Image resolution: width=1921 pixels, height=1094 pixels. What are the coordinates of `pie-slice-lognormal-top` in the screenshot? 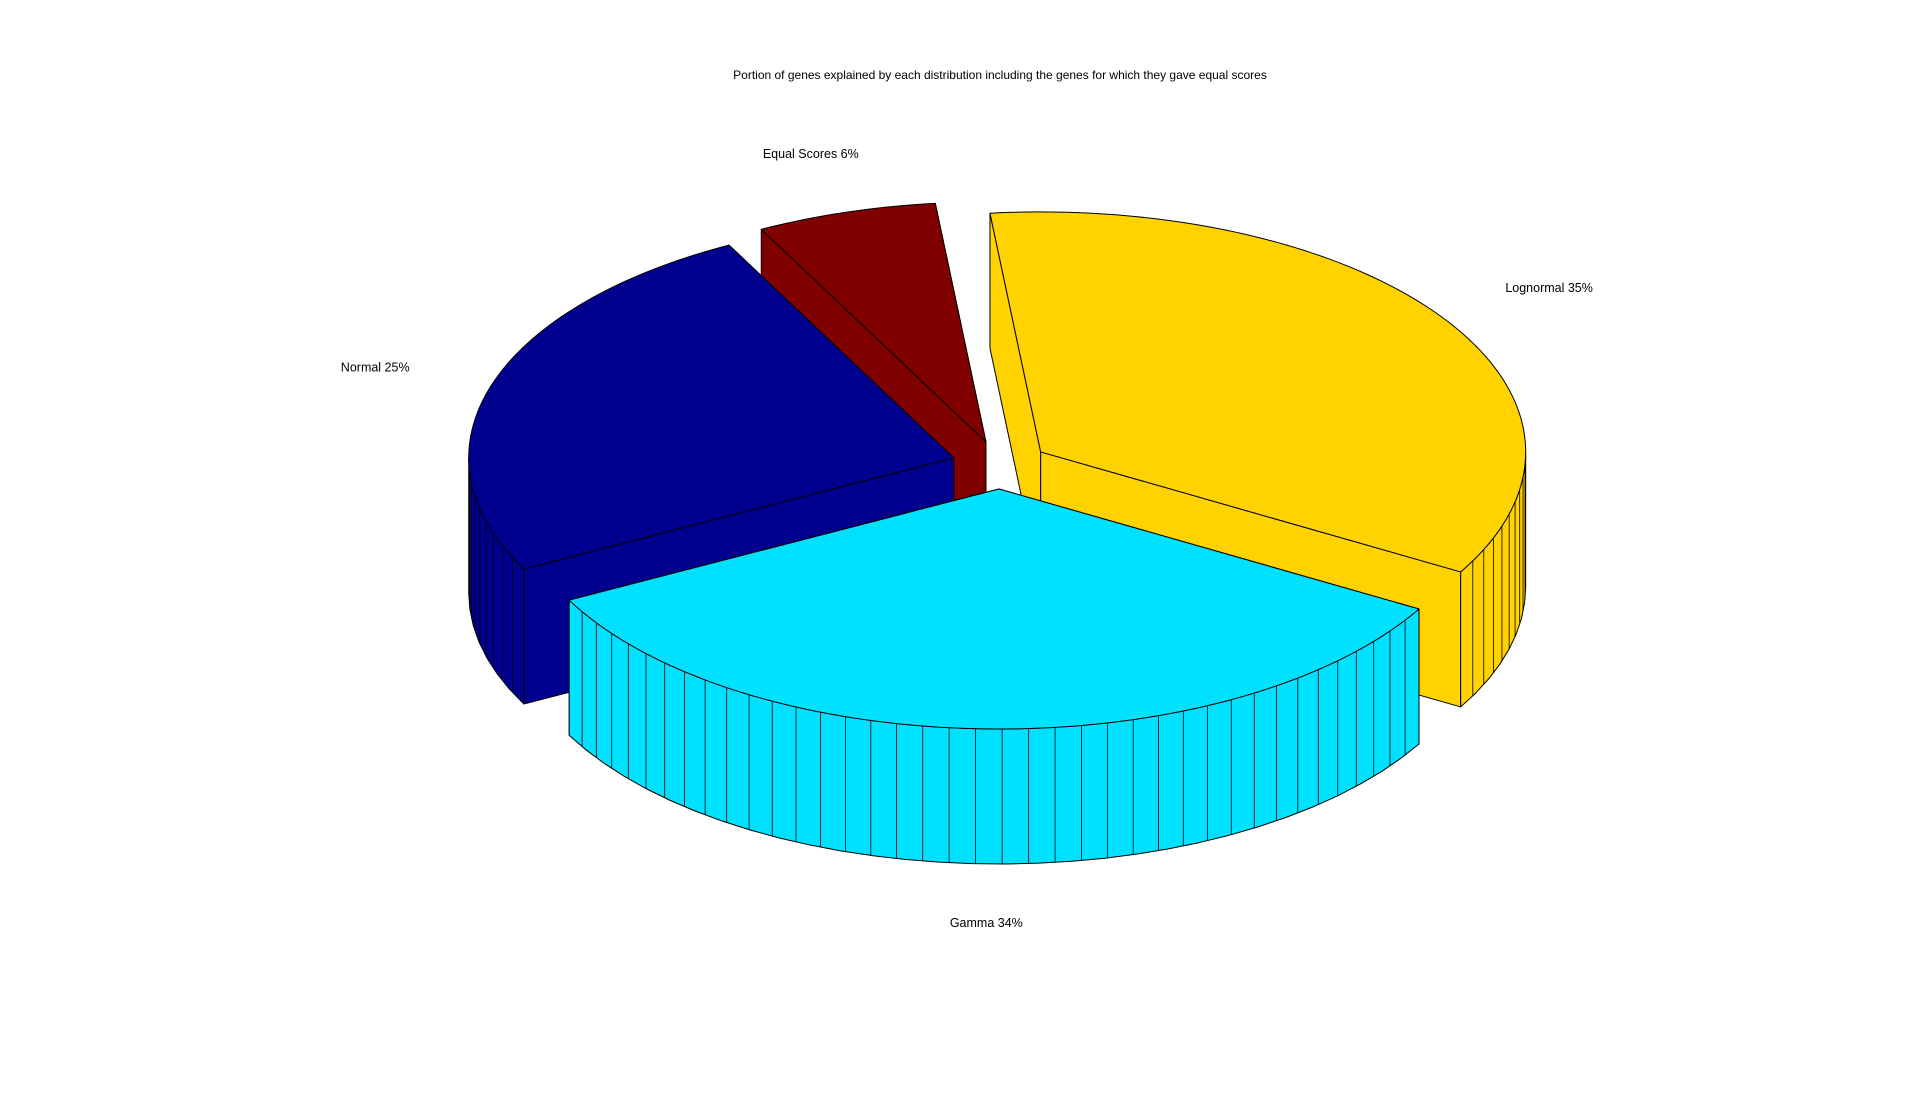 It's located at (1258, 392).